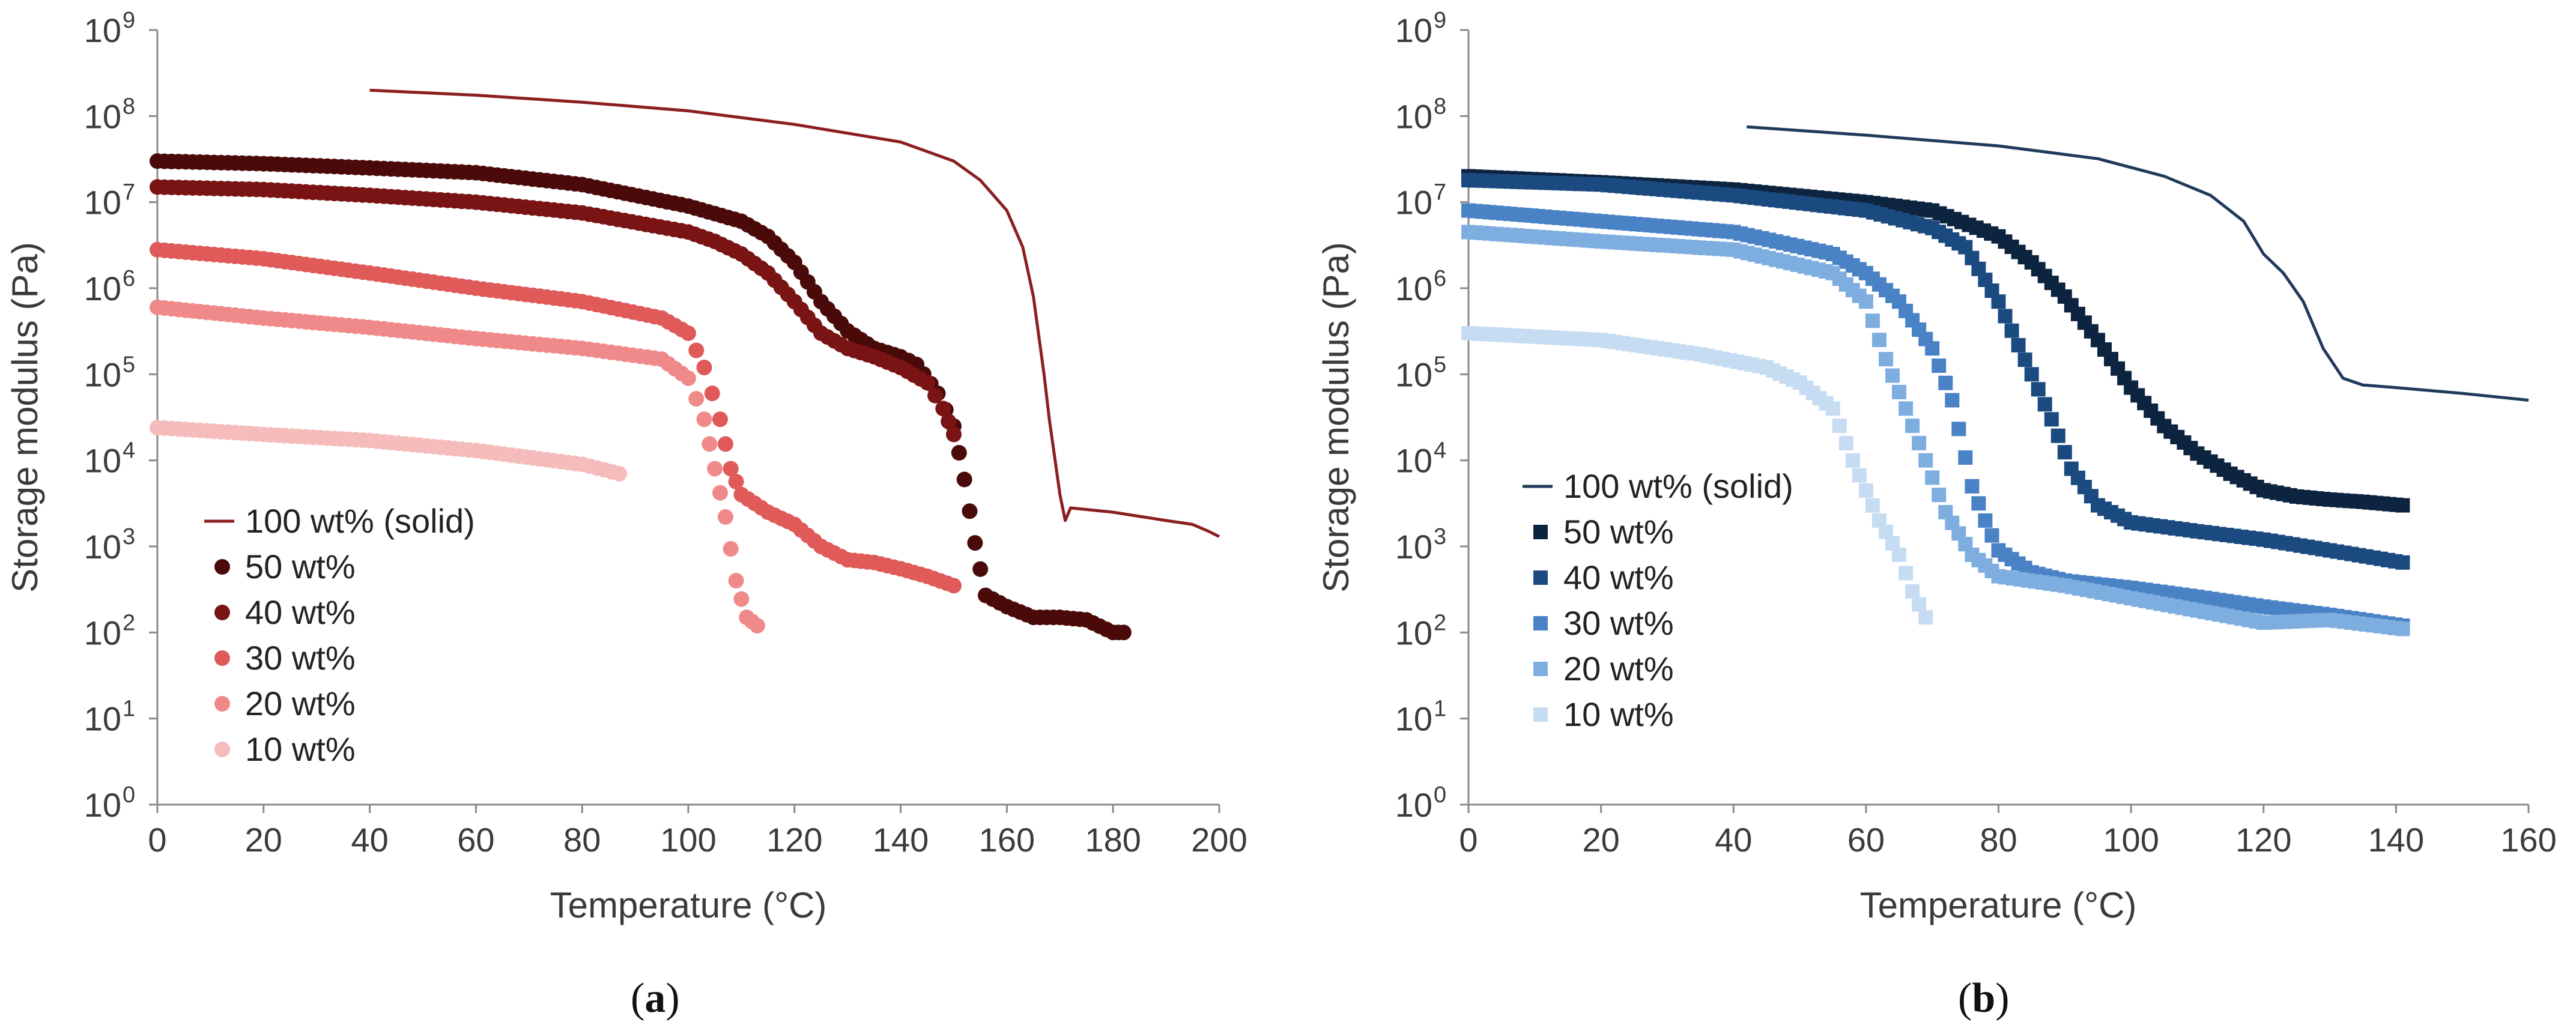  Describe the element at coordinates (1336, 417) in the screenshot. I see `y-axis-title-b: Storage modulus (Pa)` at that location.